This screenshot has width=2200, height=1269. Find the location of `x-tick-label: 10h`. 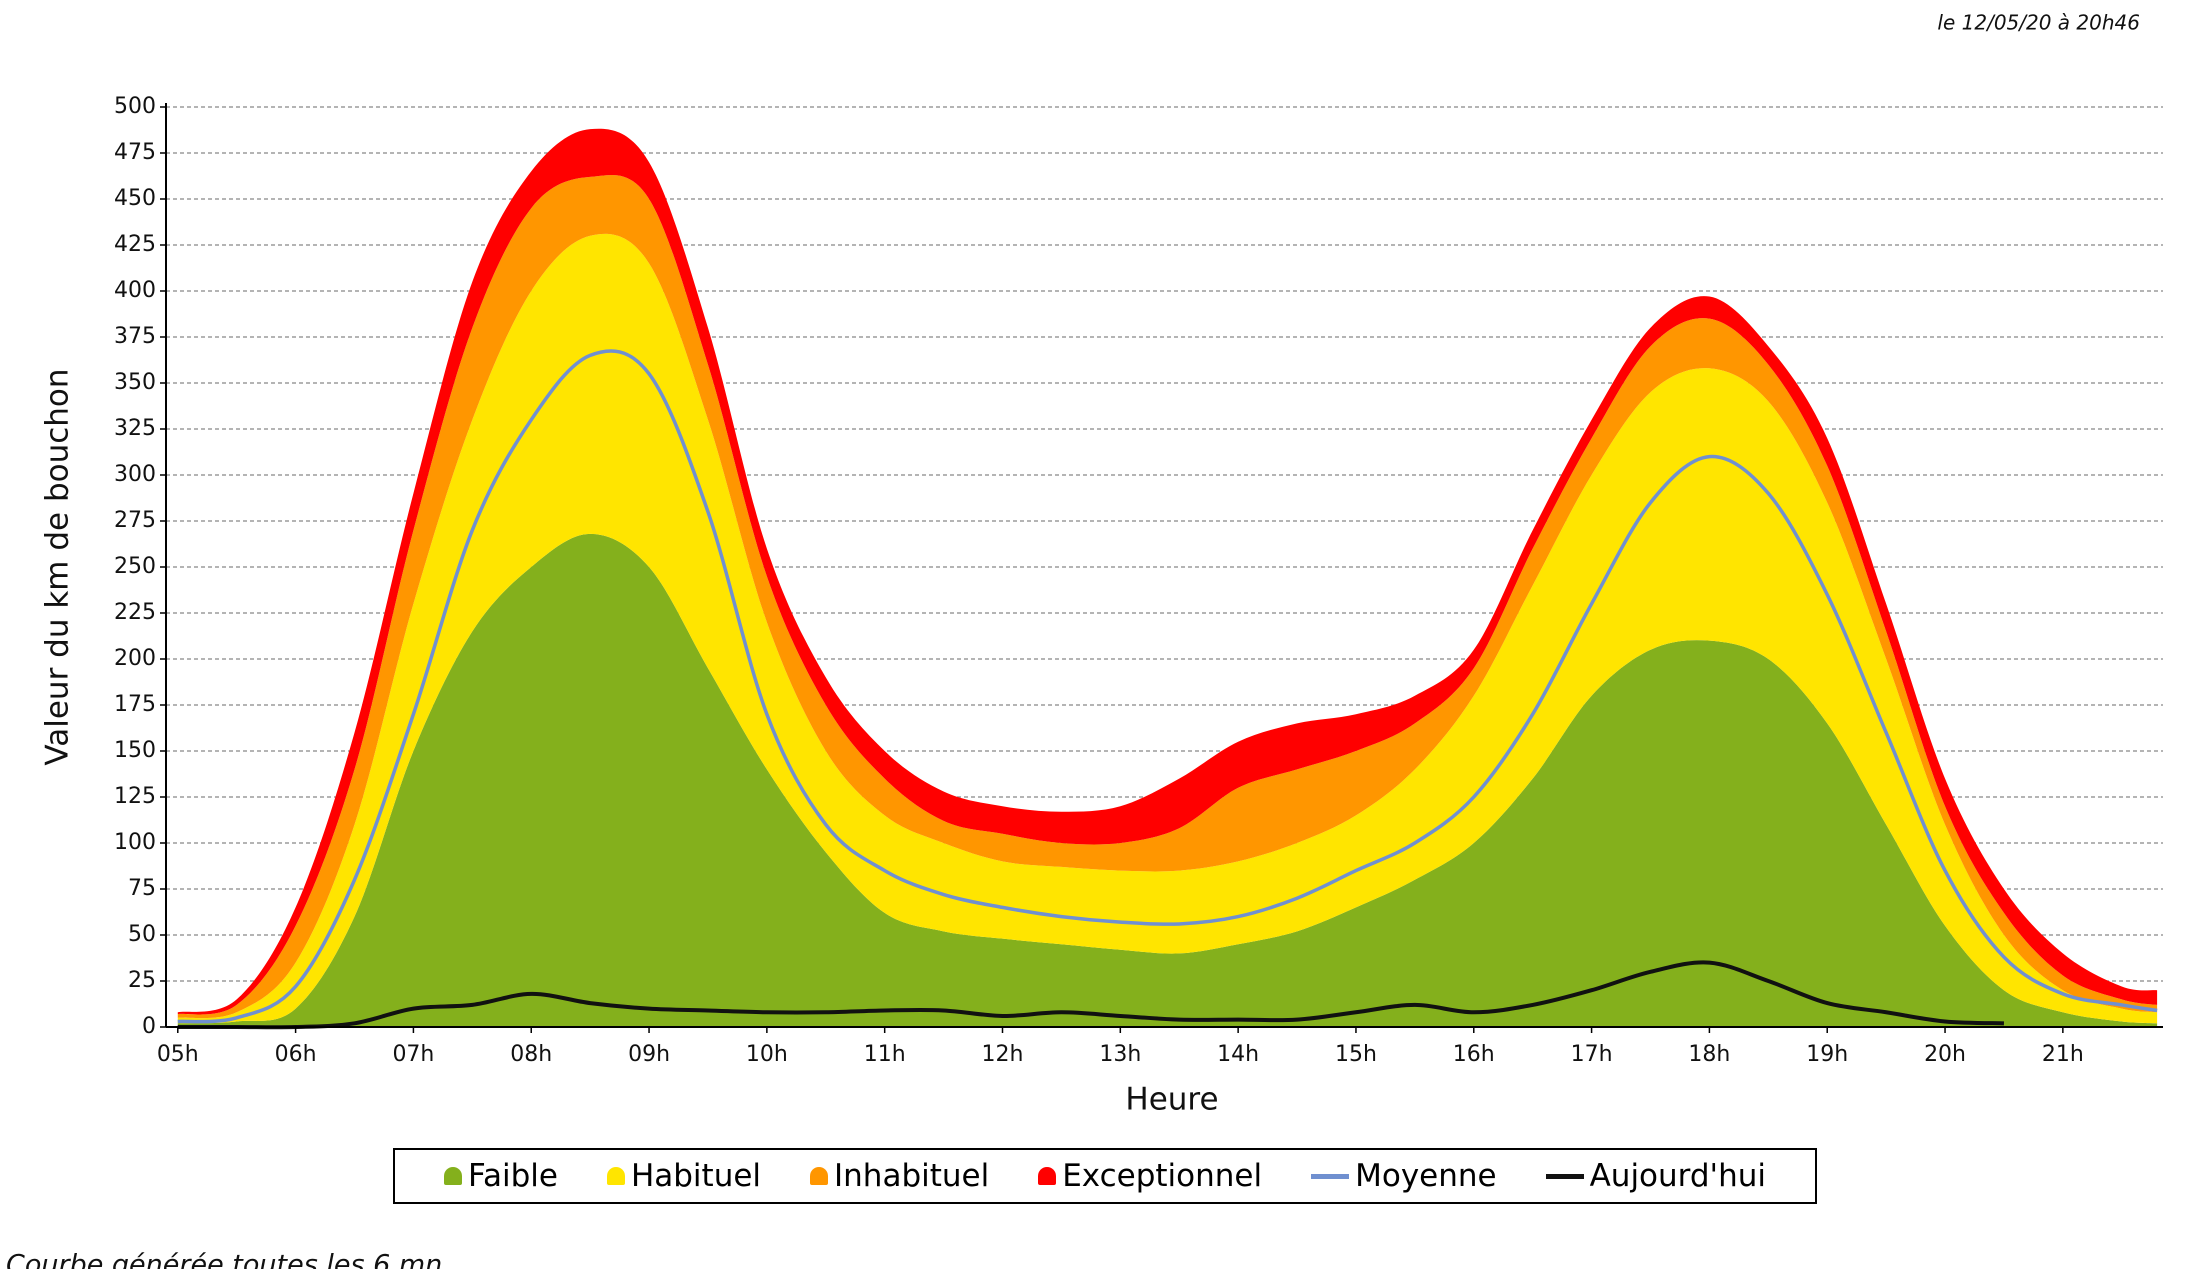

x-tick-label: 10h is located at coordinates (767, 1054).